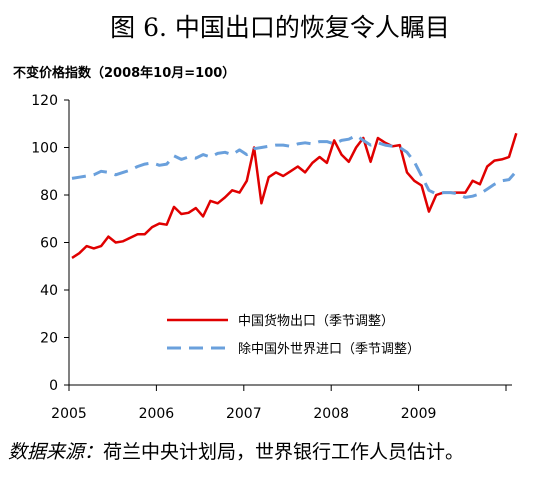  Describe the element at coordinates (69, 414) in the screenshot. I see `x-tick-label: 2005` at that location.